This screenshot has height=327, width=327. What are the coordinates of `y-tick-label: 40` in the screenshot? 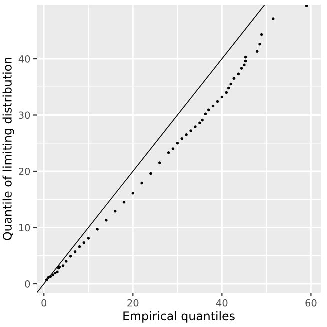 It's located at (24, 59).